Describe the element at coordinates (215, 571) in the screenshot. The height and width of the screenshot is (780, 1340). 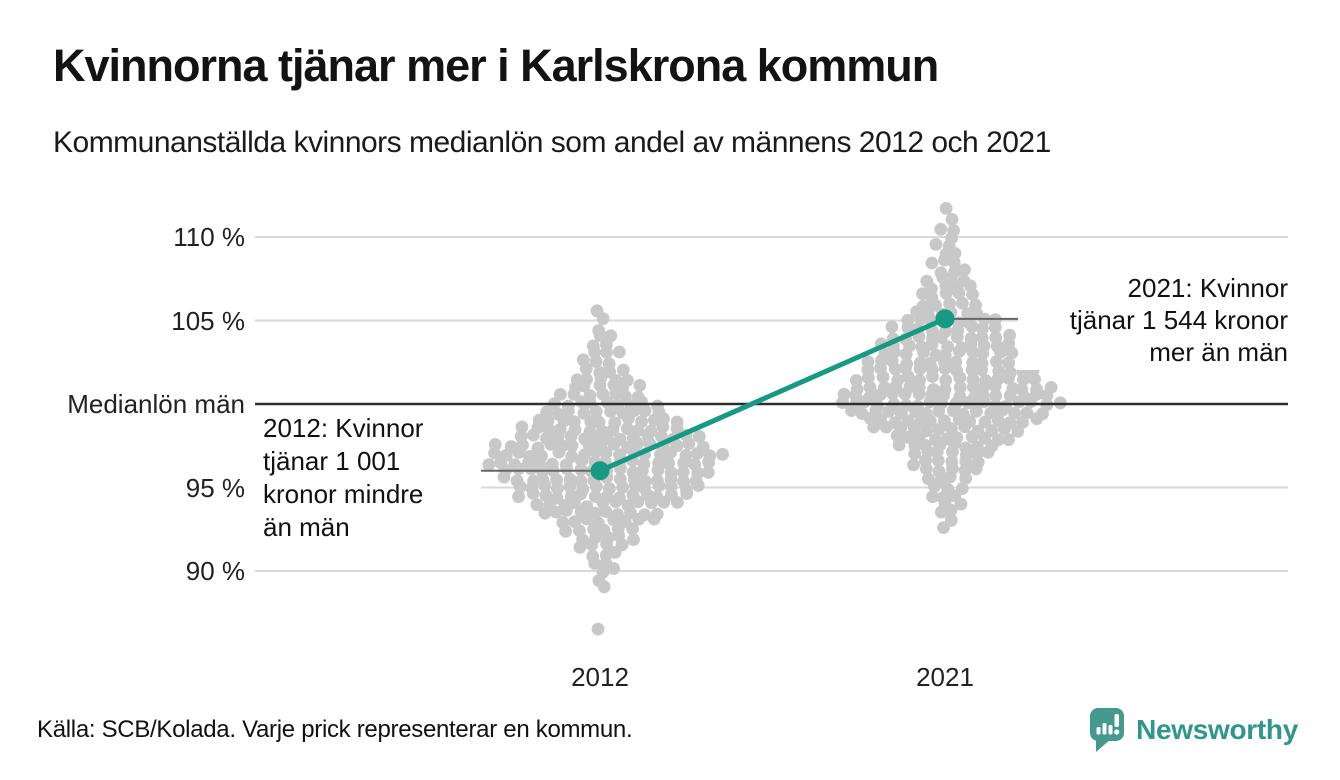
I see `y-tick-label: 90 %` at that location.